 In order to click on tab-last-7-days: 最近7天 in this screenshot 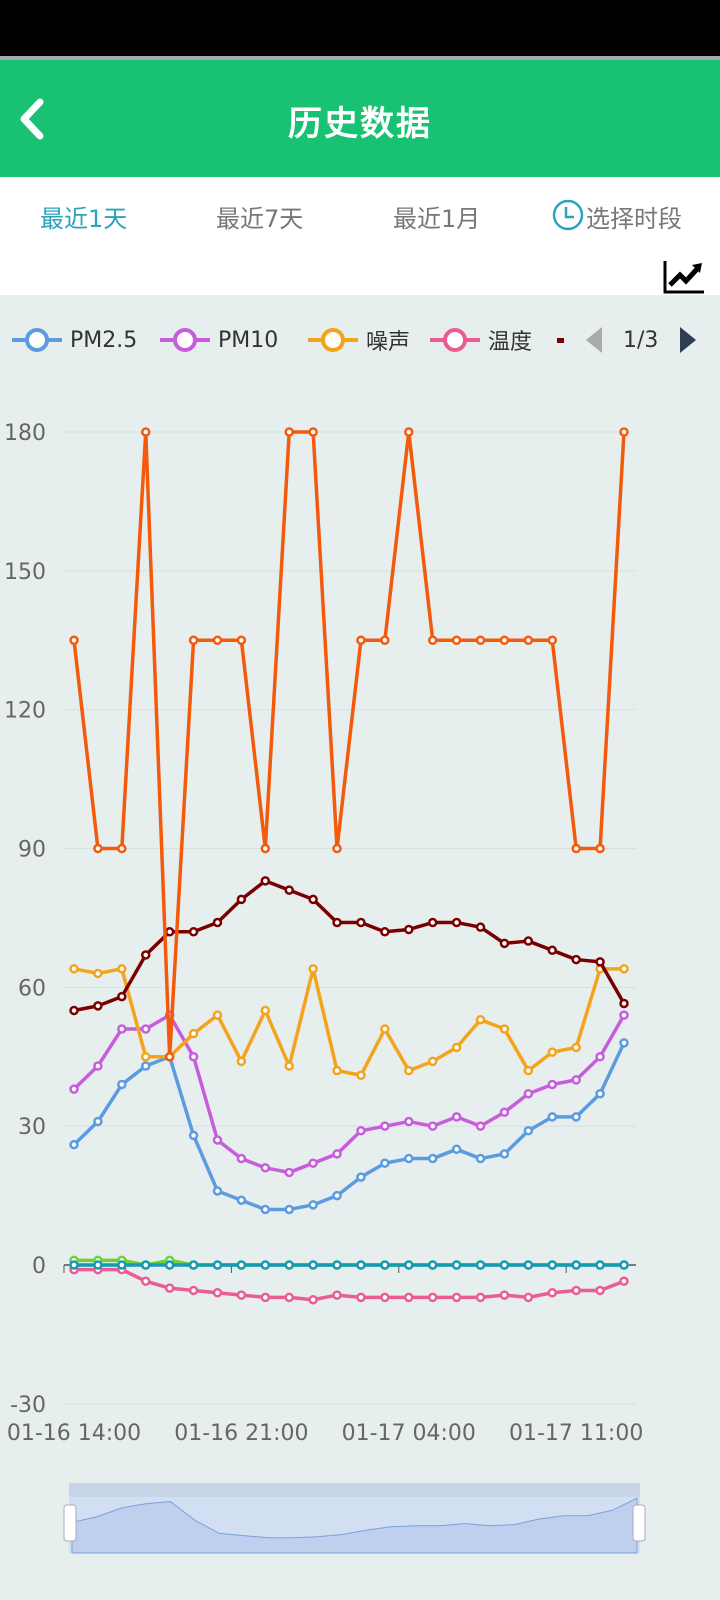, I will do `click(260, 219)`.